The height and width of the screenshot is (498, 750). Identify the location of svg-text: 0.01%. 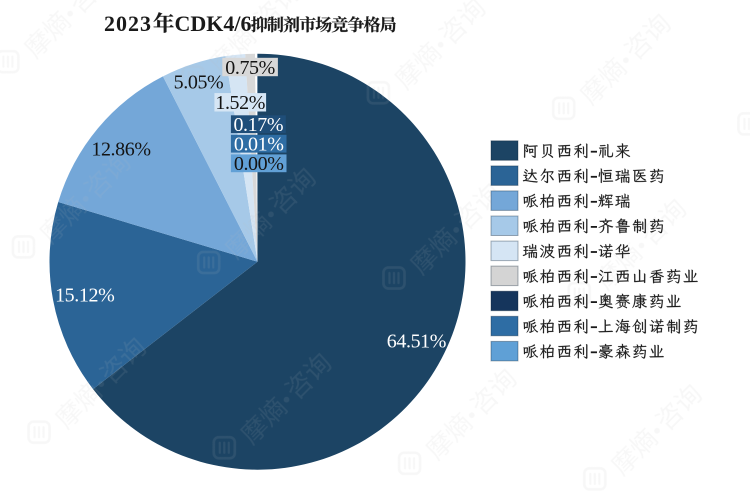
(259, 145).